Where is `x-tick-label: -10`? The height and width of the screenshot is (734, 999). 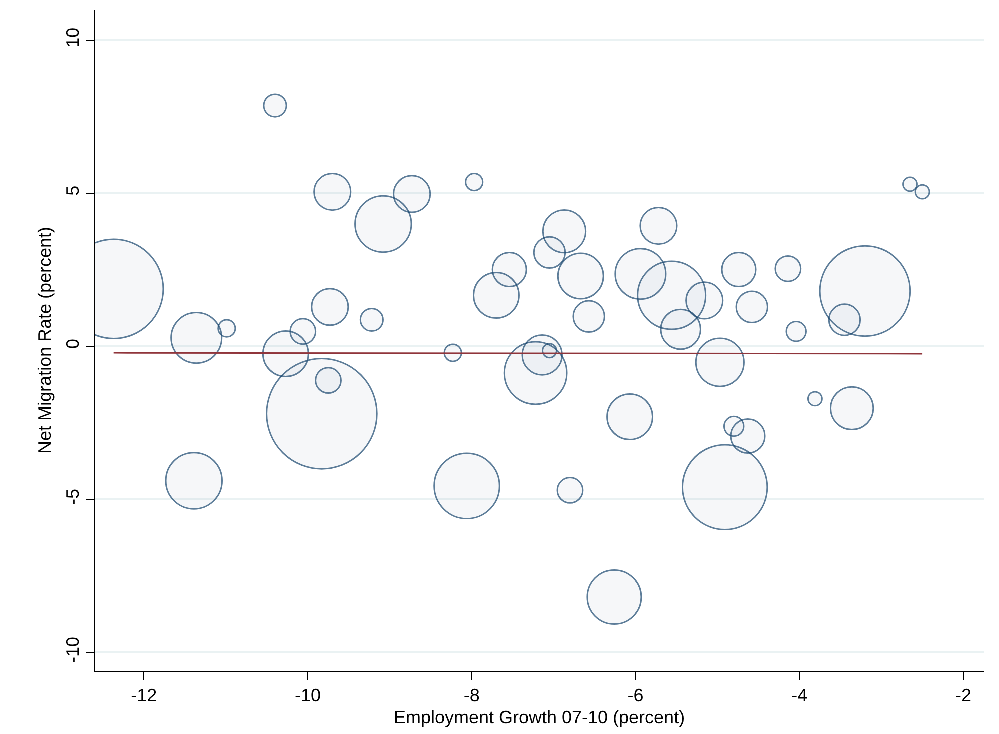 x-tick-label: -10 is located at coordinates (308, 696).